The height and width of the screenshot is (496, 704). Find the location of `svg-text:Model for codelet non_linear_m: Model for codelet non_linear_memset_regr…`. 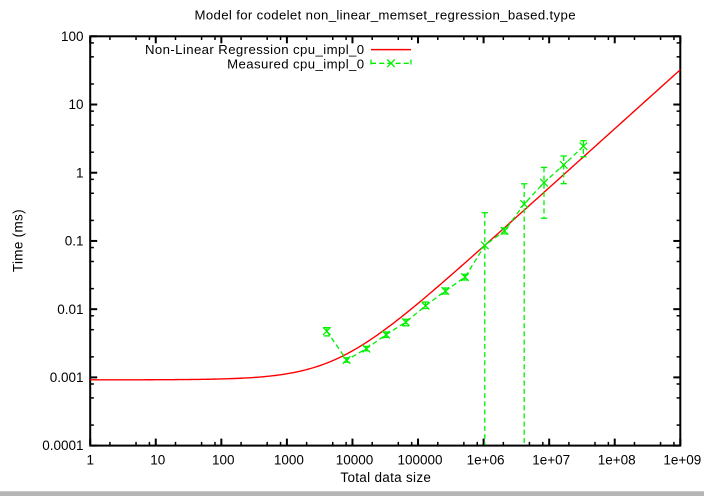

svg-text:Model for codelet non_linear_m: Model for codelet non_linear_memset_regr… is located at coordinates (385, 15).